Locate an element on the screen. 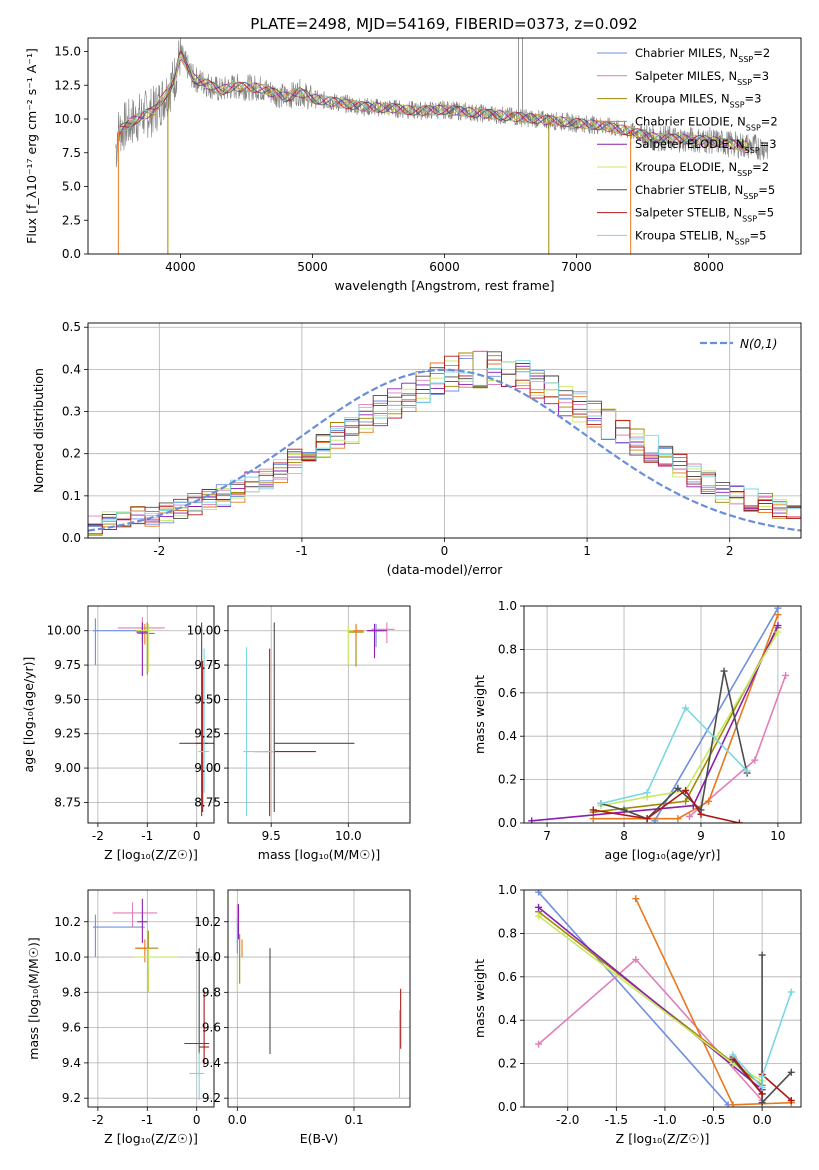  y-tick-label: 15.0 is located at coordinates (67, 52).